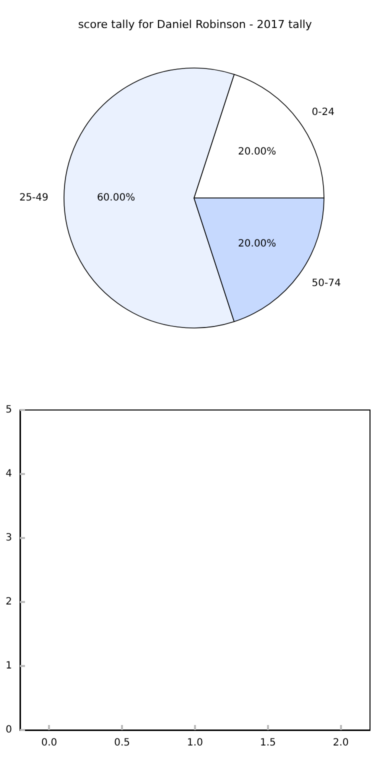 Image resolution: width=390 pixels, height=780 pixels. What do you see at coordinates (195, 743) in the screenshot?
I see `x-tick-label: 1.0` at bounding box center [195, 743].